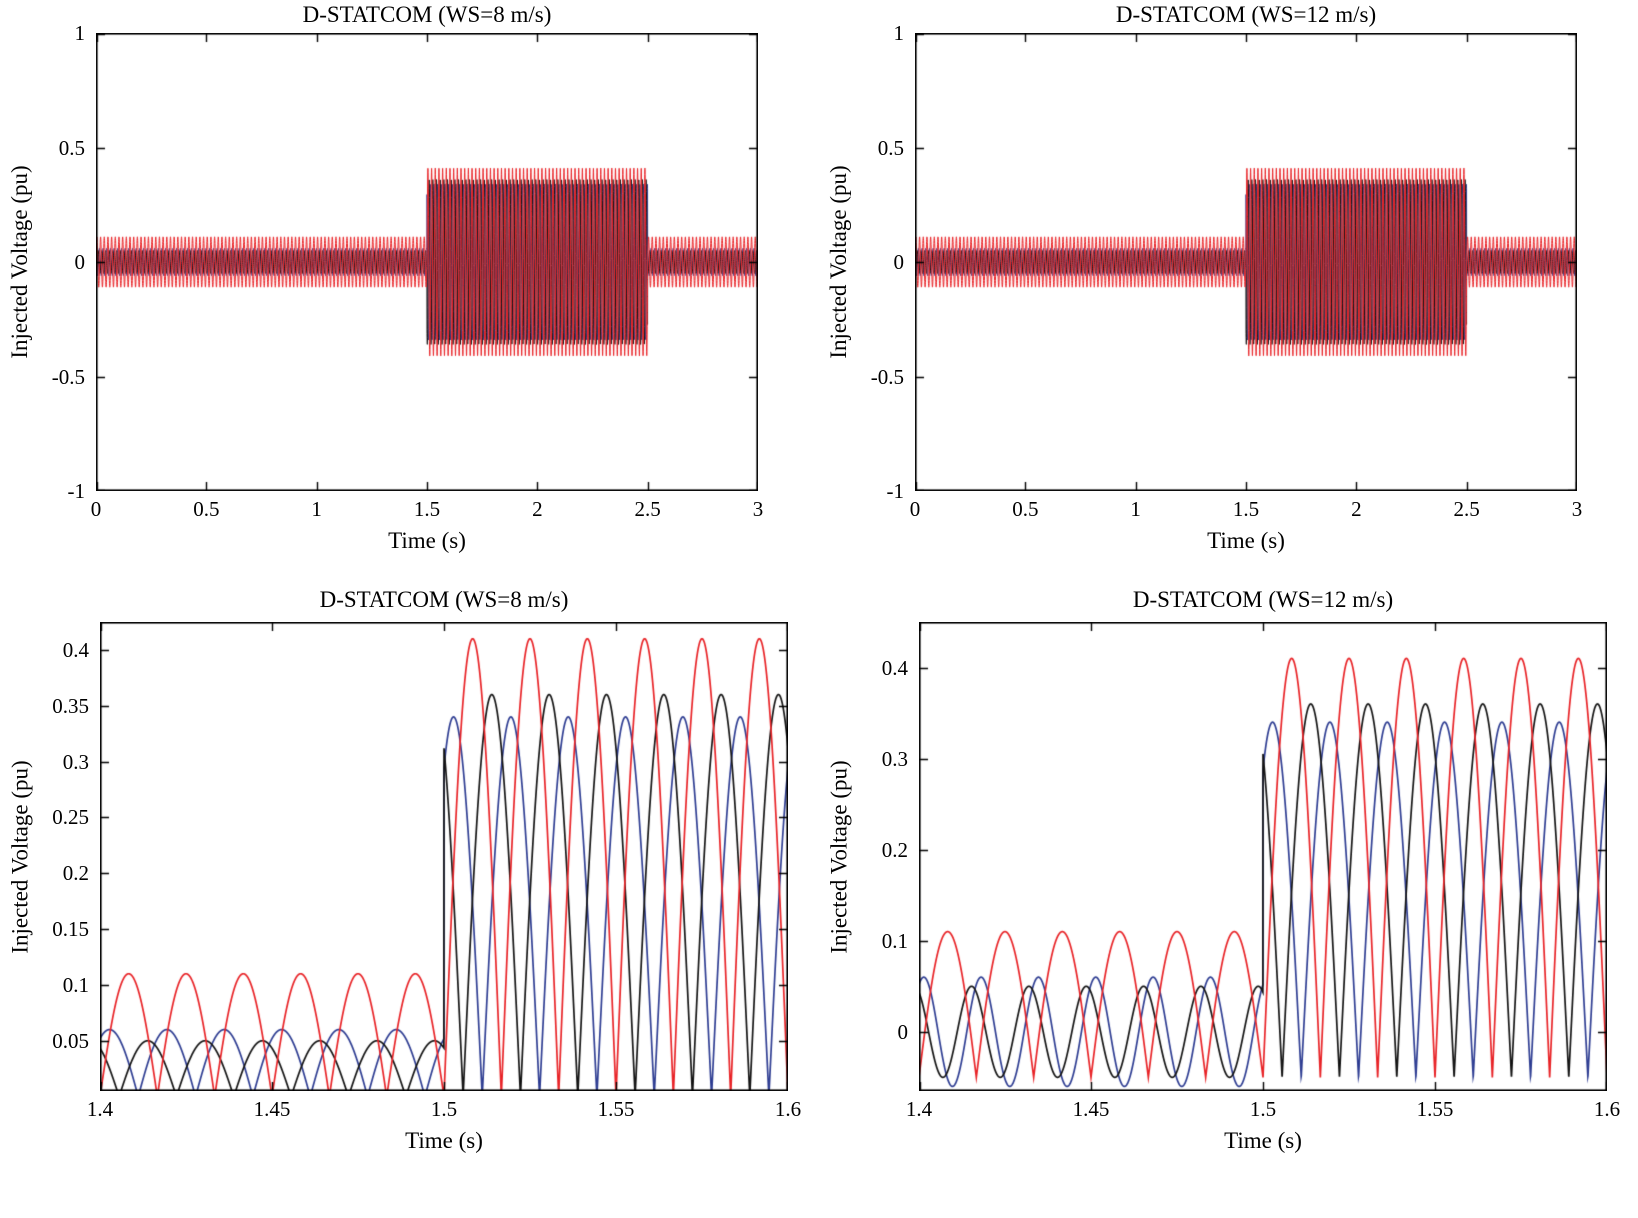 Image resolution: width=1638 pixels, height=1218 pixels. Describe the element at coordinates (70, 929) in the screenshot. I see `y-tick-label: 0.15` at that location.